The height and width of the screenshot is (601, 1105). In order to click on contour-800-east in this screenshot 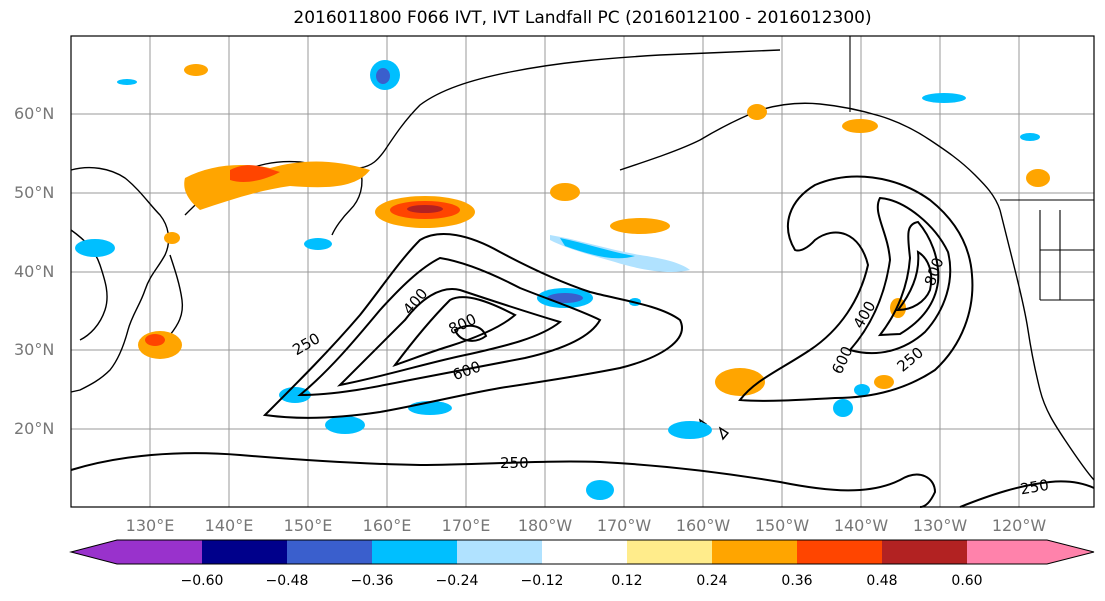, I will do `click(914, 281)`.